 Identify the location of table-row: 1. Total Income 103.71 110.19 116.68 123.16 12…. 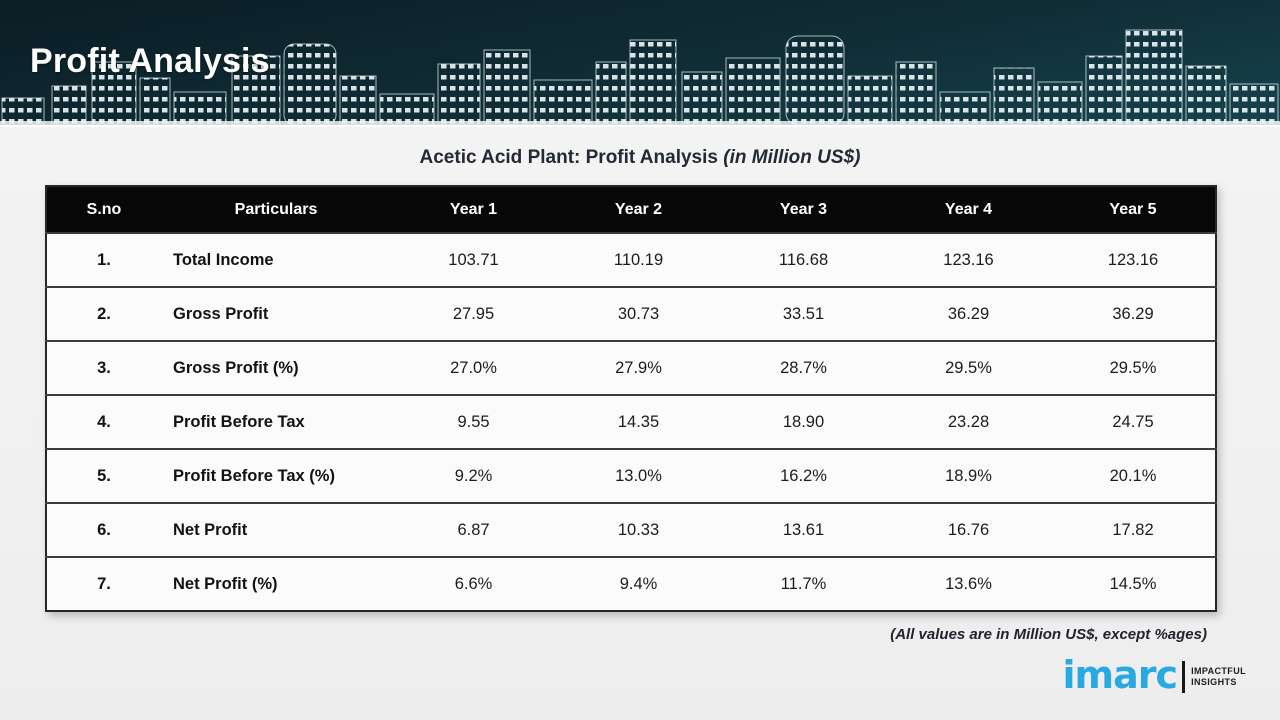
(631, 259).